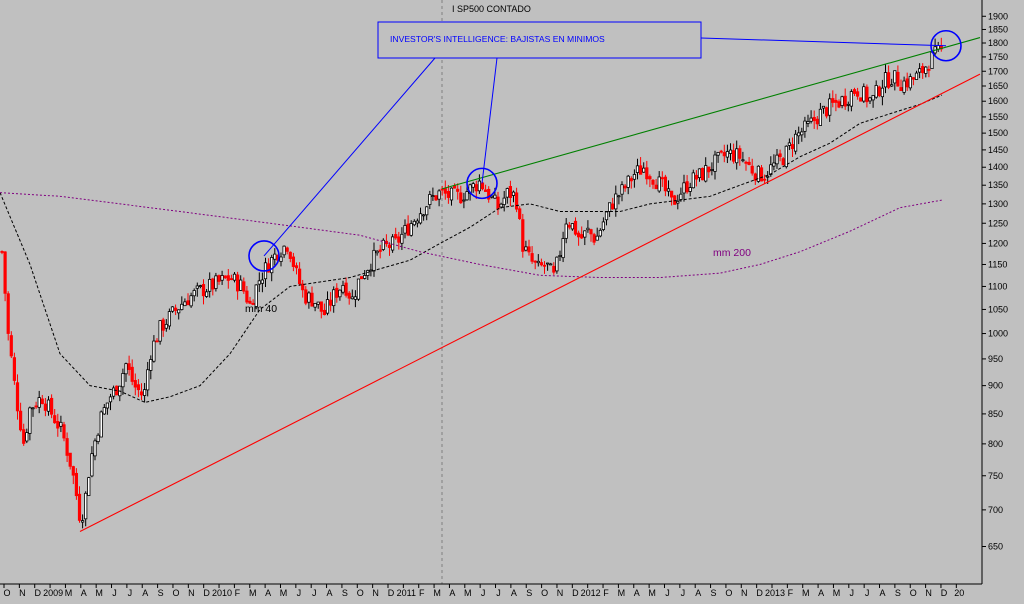  I want to click on y-tick-label: 1350, so click(998, 185).